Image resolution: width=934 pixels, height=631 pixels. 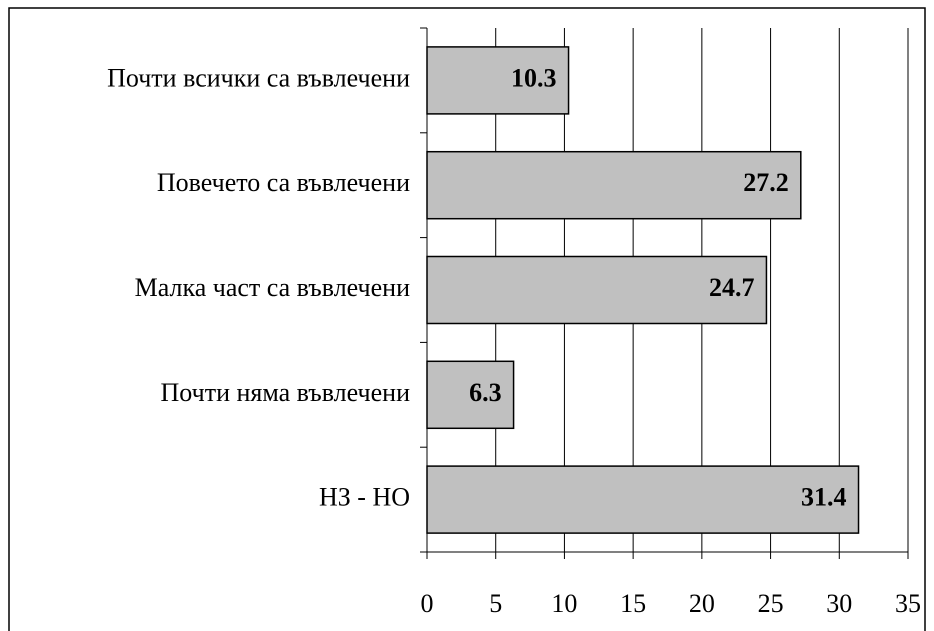 I want to click on data-label: 10.3, so click(x=534, y=77).